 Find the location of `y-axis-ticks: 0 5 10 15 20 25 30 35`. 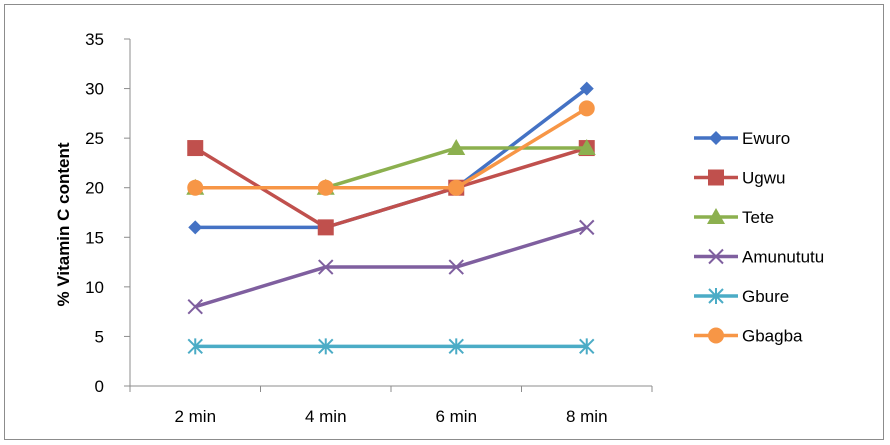

y-axis-ticks: 0 5 10 15 20 25 30 35 is located at coordinates (107, 213).